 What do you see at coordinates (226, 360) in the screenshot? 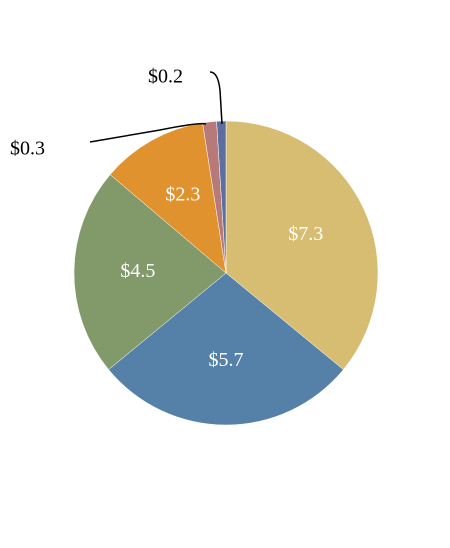
I see `data-label: $5.7` at bounding box center [226, 360].